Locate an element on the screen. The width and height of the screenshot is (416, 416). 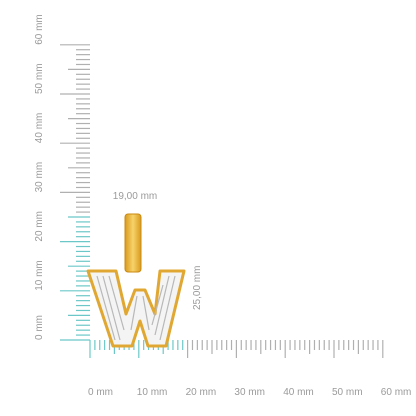
h-ruler-label: 20 mm is located at coordinates (201, 392).